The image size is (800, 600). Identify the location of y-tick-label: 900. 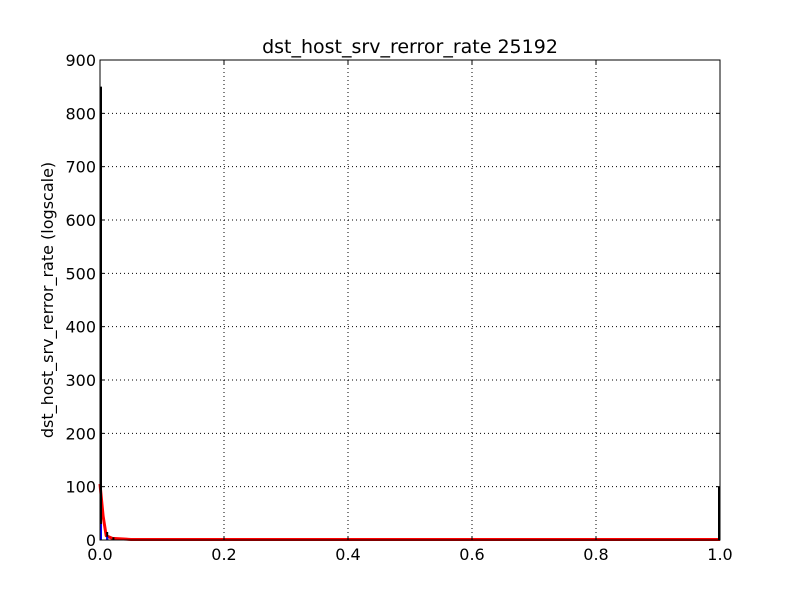
(80, 60).